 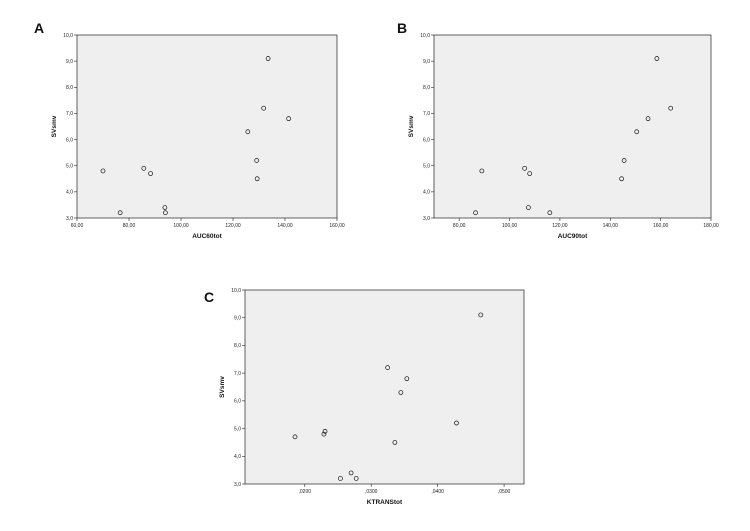 I want to click on y-tick-label-a: 5,0, so click(x=69, y=167).